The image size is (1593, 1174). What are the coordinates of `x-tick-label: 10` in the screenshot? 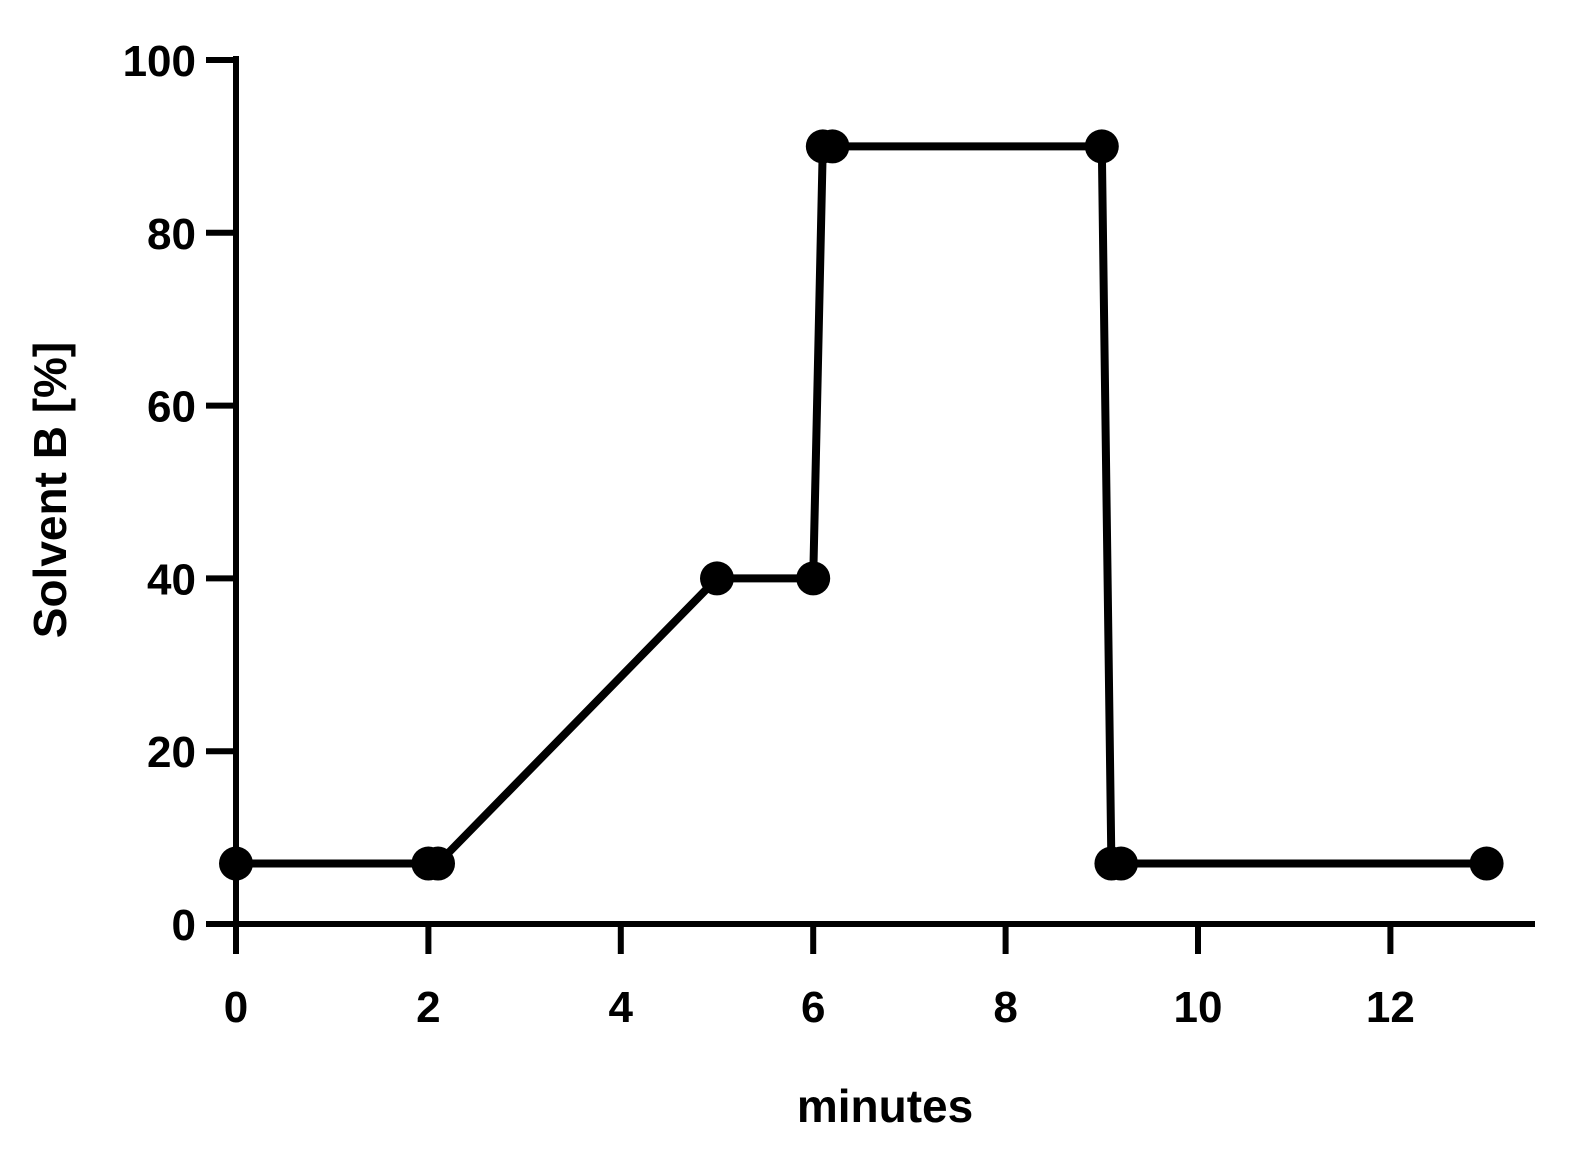 It's located at (1198, 1007).